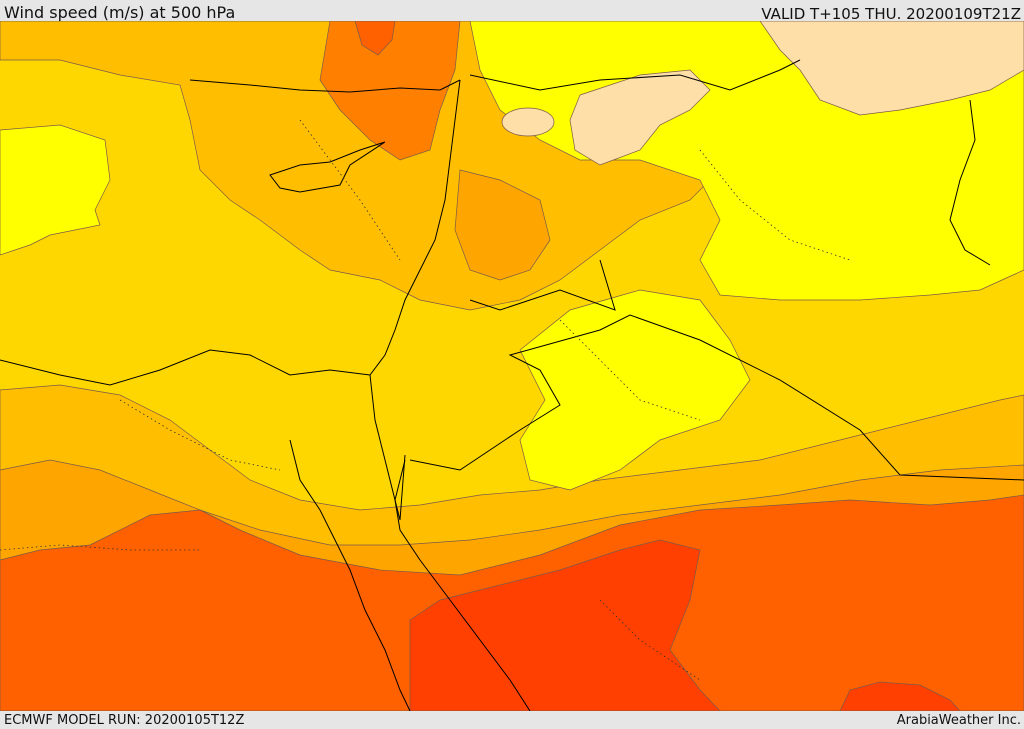  Describe the element at coordinates (325, 86) in the screenshot. I see `anatolia-coast` at that location.